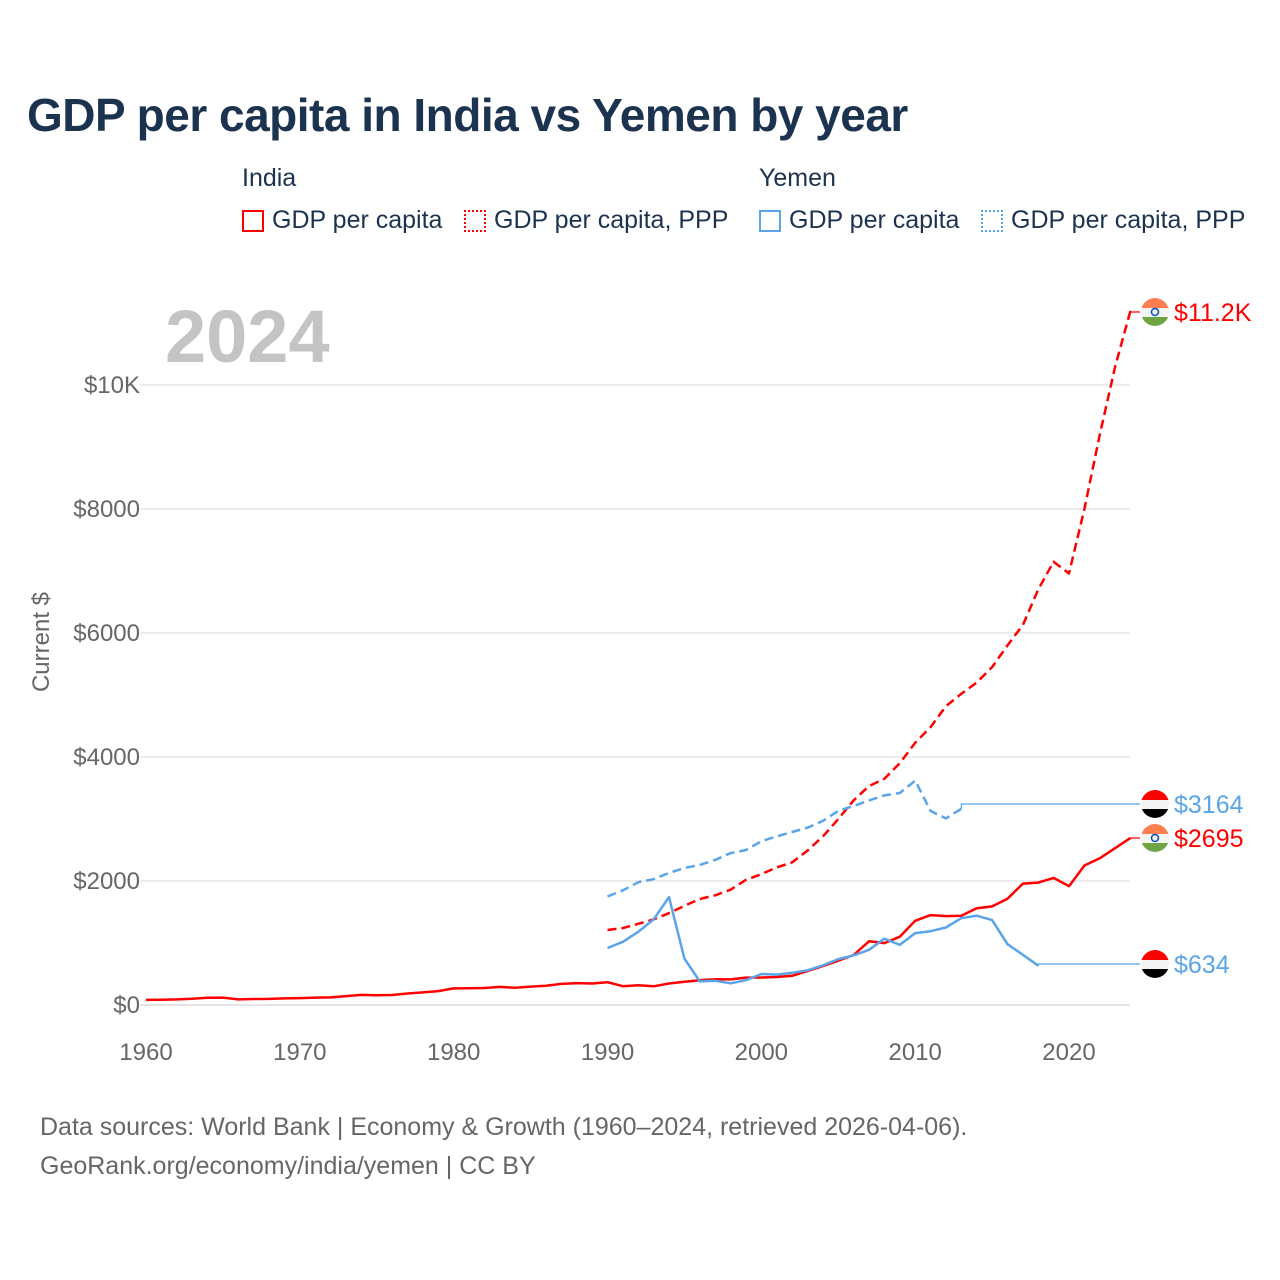  I want to click on x-tick-label: 1960, so click(145, 1052).